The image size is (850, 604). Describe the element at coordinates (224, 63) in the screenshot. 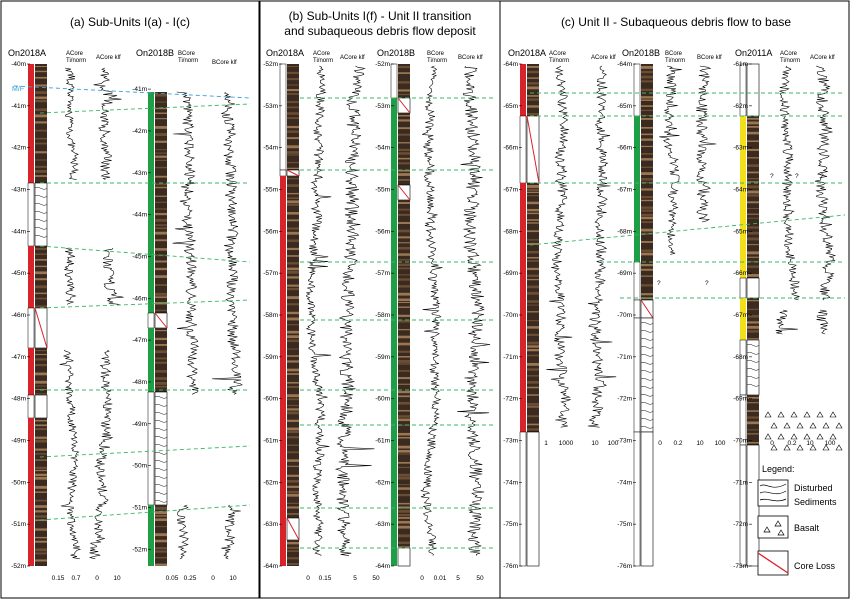

I see `panel-a-track4-l1: BCore klf` at that location.